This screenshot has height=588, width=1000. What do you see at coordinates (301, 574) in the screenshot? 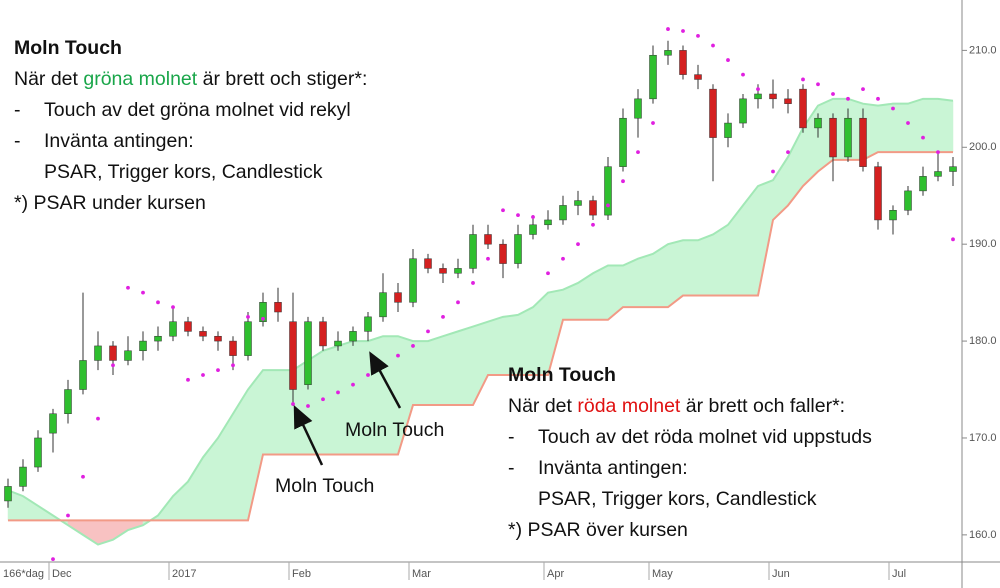
I see `x-tick-label: Feb` at bounding box center [301, 574].